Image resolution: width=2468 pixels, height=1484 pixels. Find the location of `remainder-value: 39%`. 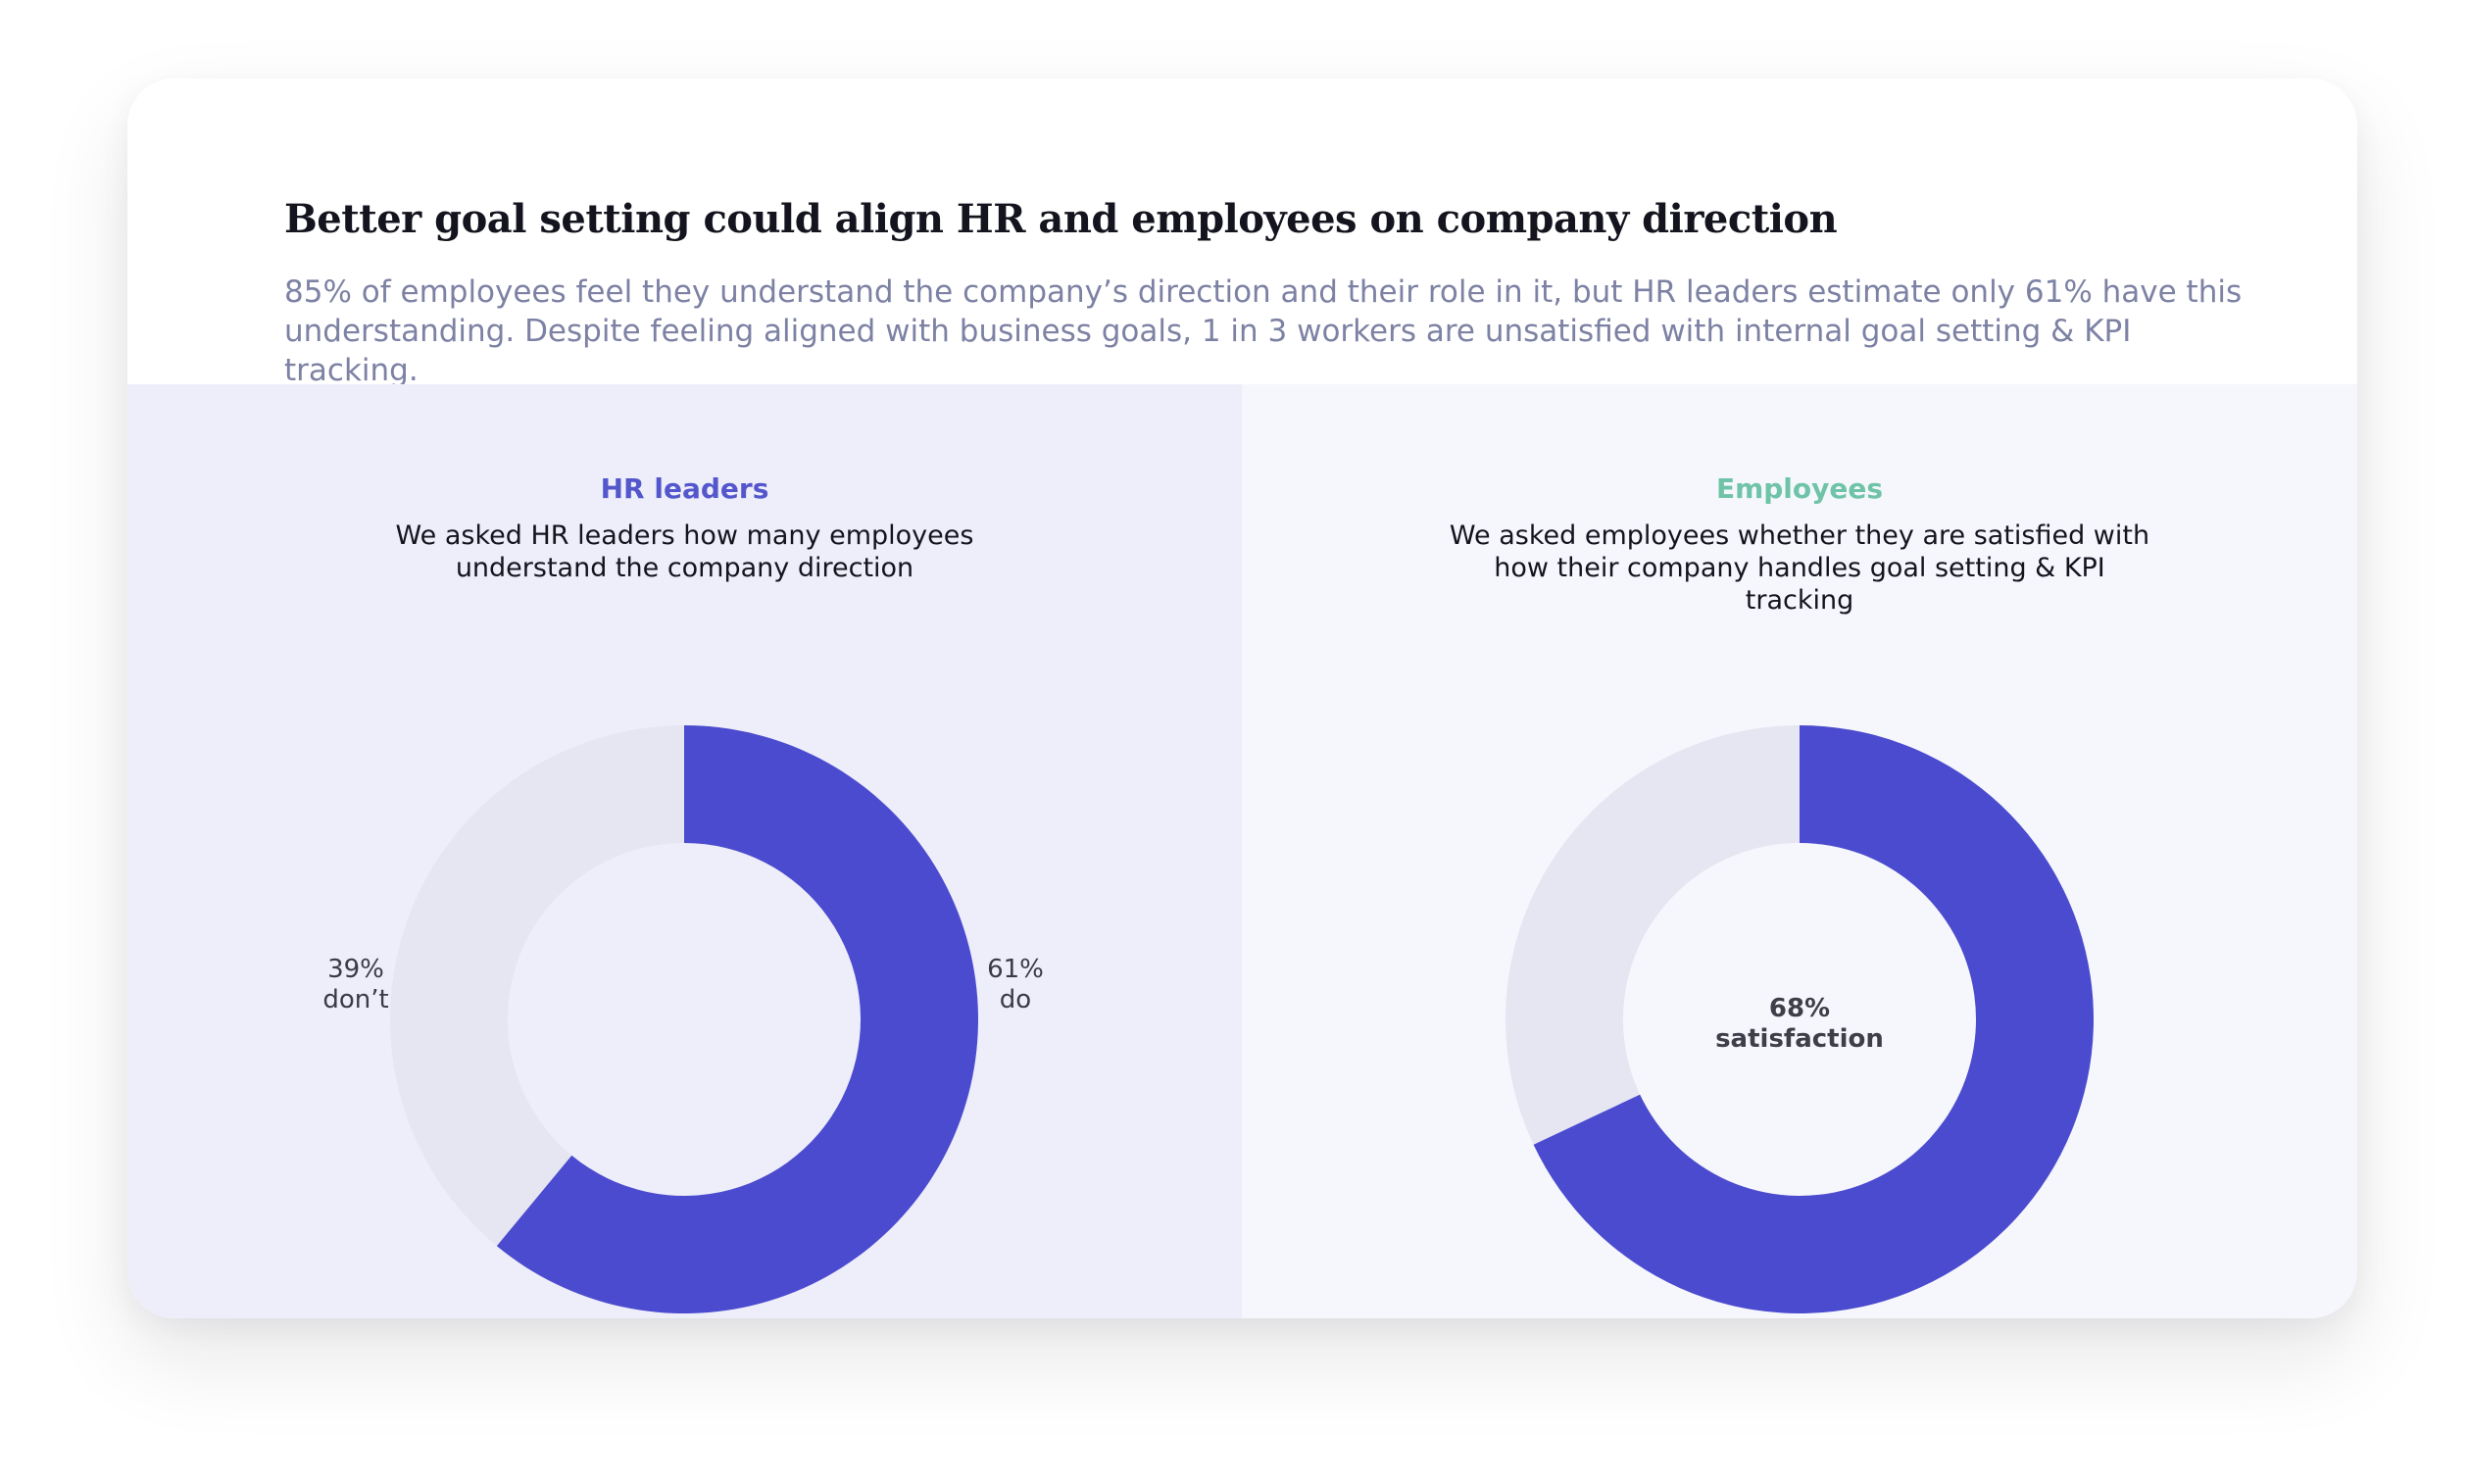

remainder-value: 39% is located at coordinates (355, 969).